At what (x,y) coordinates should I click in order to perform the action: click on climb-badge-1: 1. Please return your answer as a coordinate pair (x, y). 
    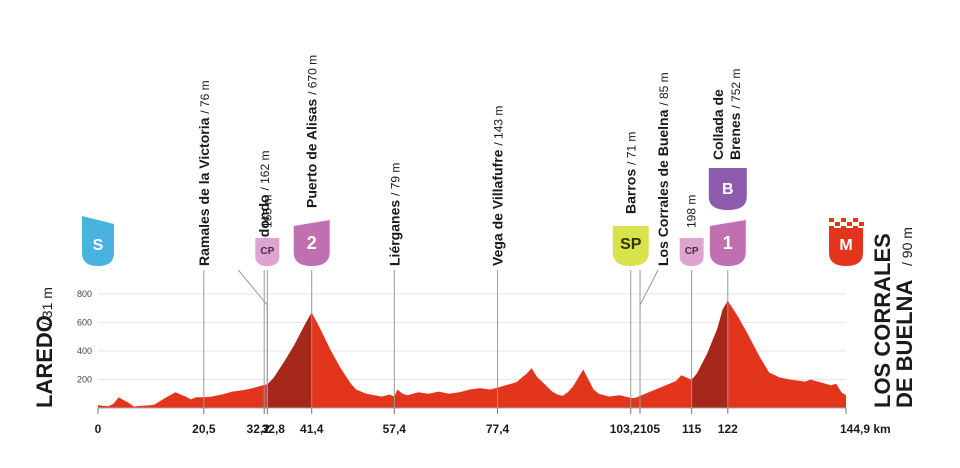
    Looking at the image, I should click on (727, 243).